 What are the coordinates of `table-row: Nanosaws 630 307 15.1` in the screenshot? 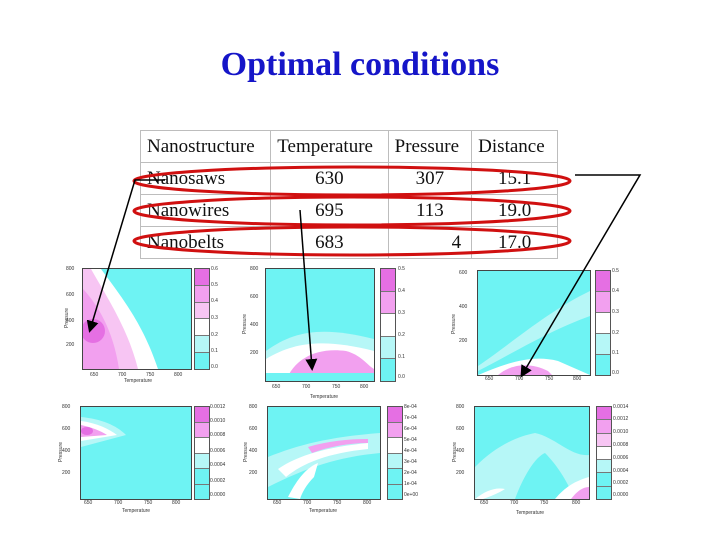 It's located at (348, 178).